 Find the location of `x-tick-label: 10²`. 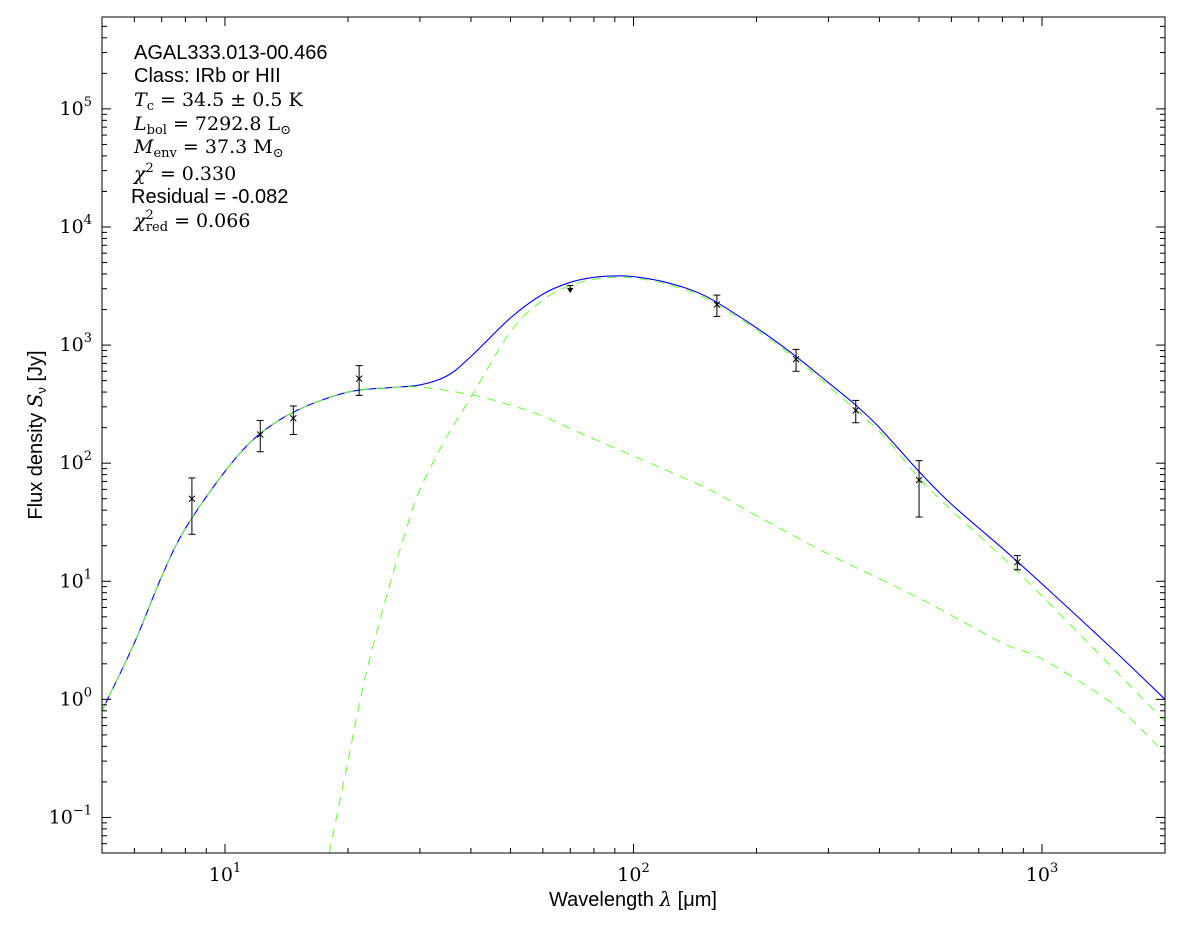

x-tick-label: 10² is located at coordinates (633, 873).